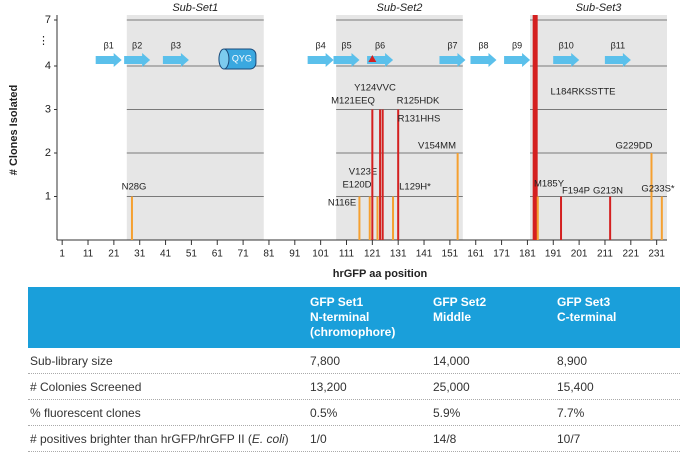 This screenshot has height=454, width=690. What do you see at coordinates (452, 317) in the screenshot?
I see `header-line: Middle` at bounding box center [452, 317].